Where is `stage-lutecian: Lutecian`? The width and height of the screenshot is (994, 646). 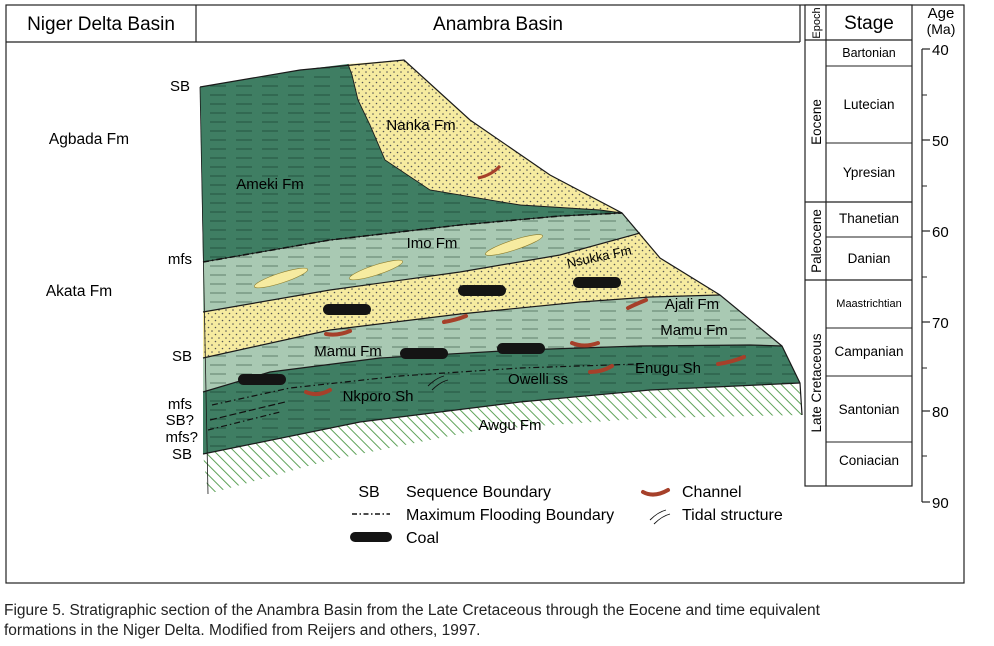 stage-lutecian: Lutecian is located at coordinates (868, 104).